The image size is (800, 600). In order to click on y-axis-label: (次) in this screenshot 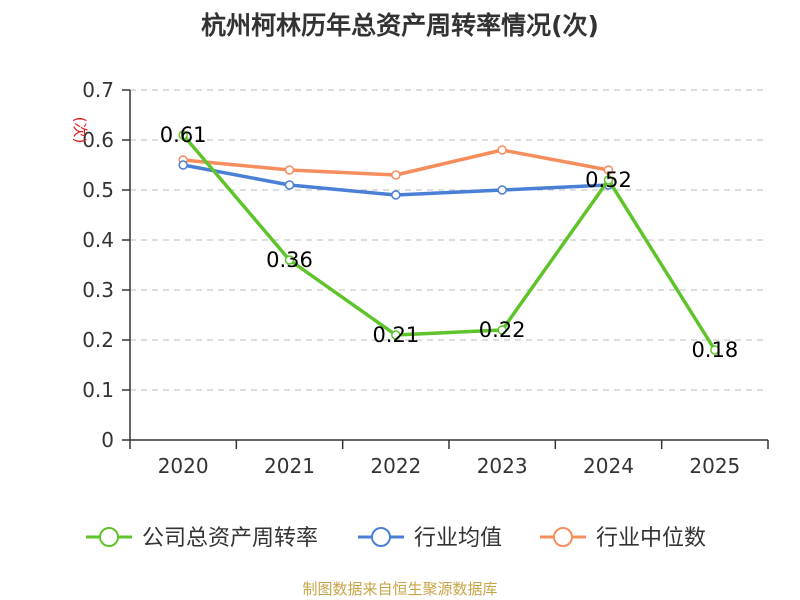, I will do `click(80, 130)`.